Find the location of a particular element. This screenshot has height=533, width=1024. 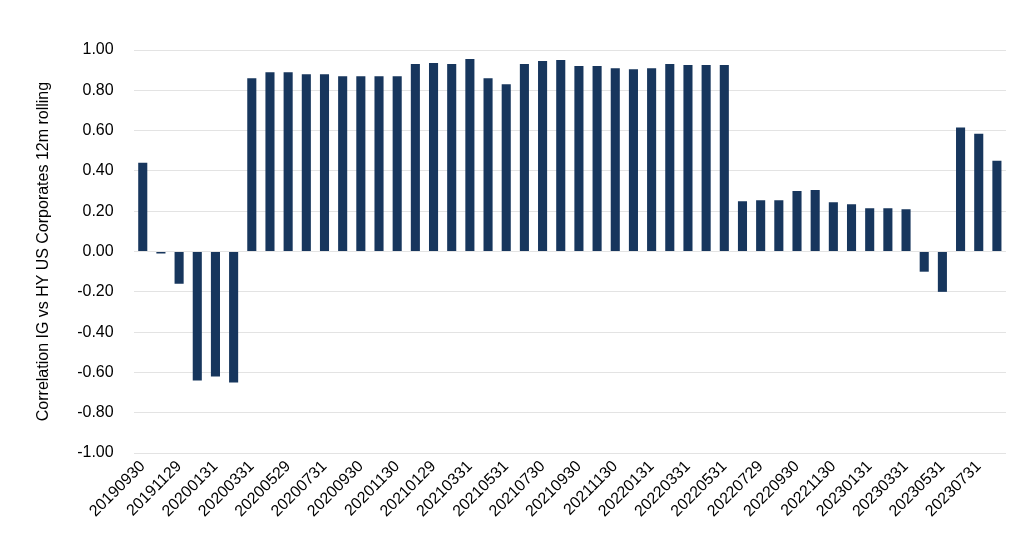

y-axis-title: Correlation IG vs HY US Corporates 12m rolling is located at coordinates (43, 251).